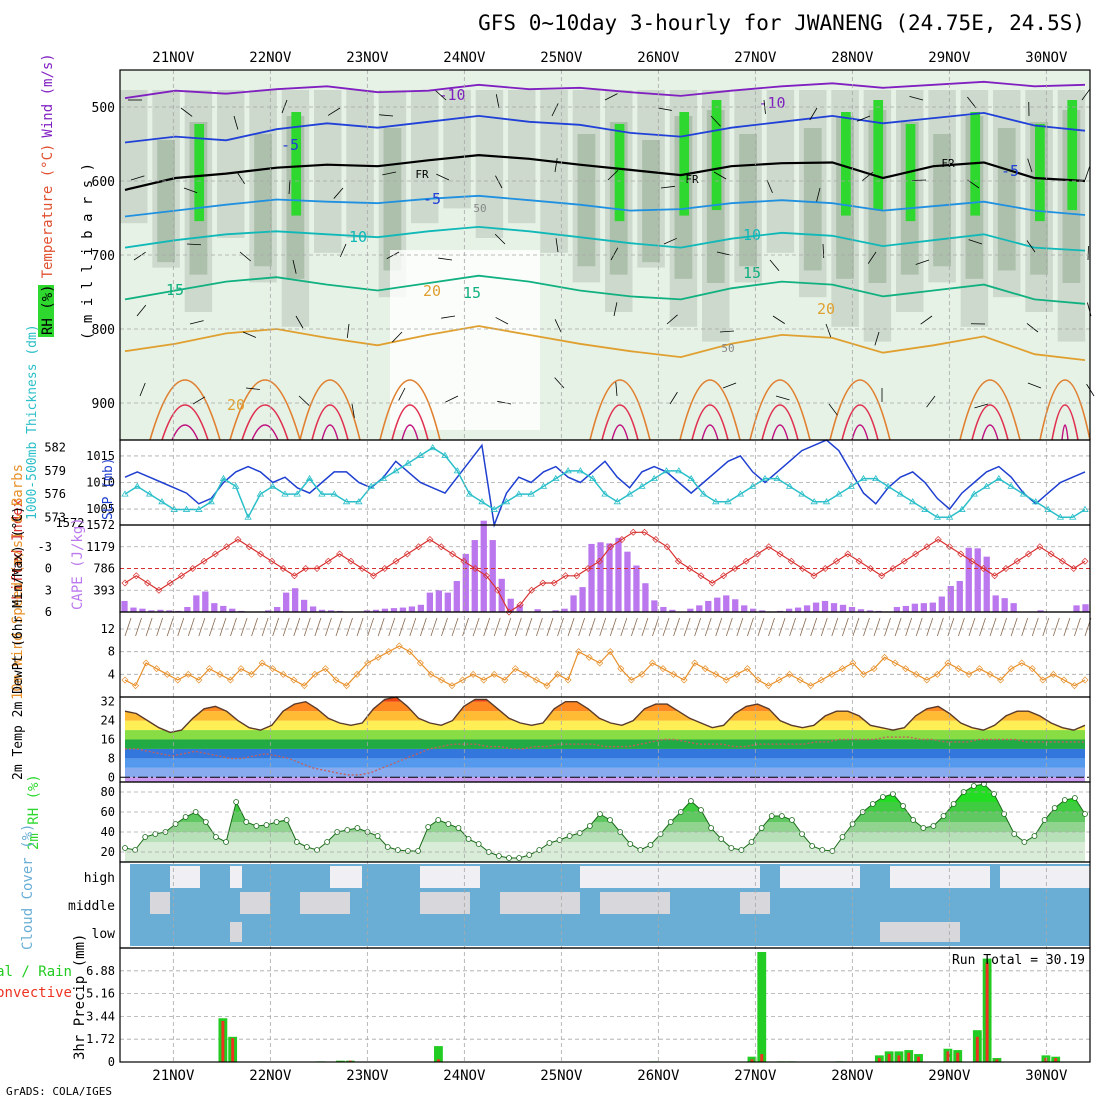 The height and width of the screenshot is (1100, 1100). What do you see at coordinates (605, 1005) in the screenshot?
I see `panel-frame` at bounding box center [605, 1005].